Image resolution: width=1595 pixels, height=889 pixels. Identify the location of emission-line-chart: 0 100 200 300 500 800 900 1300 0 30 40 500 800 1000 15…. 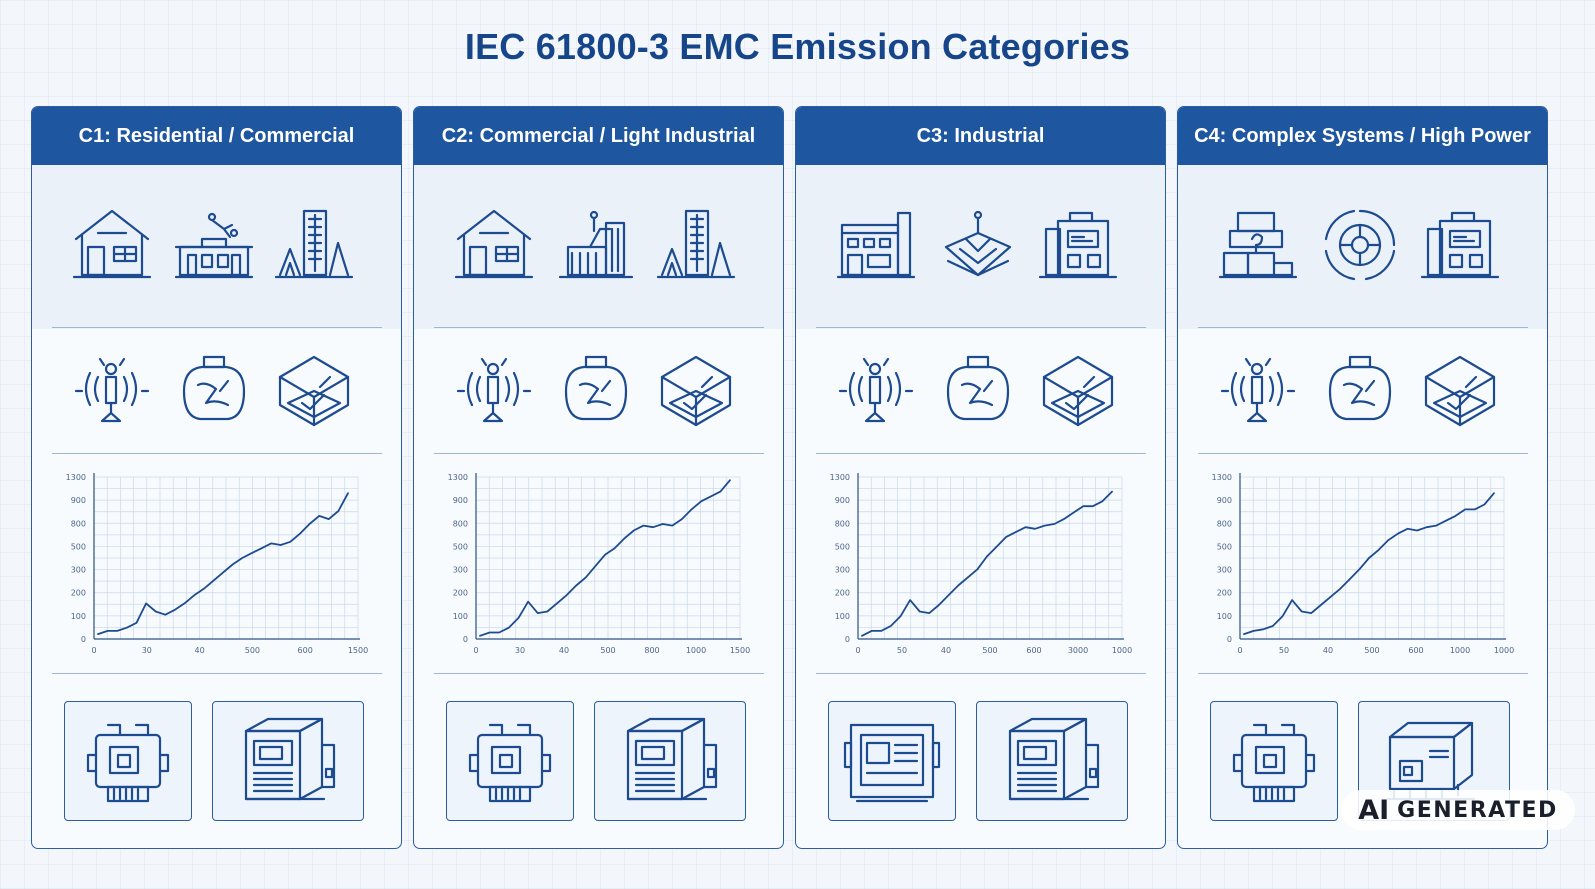
(589, 567).